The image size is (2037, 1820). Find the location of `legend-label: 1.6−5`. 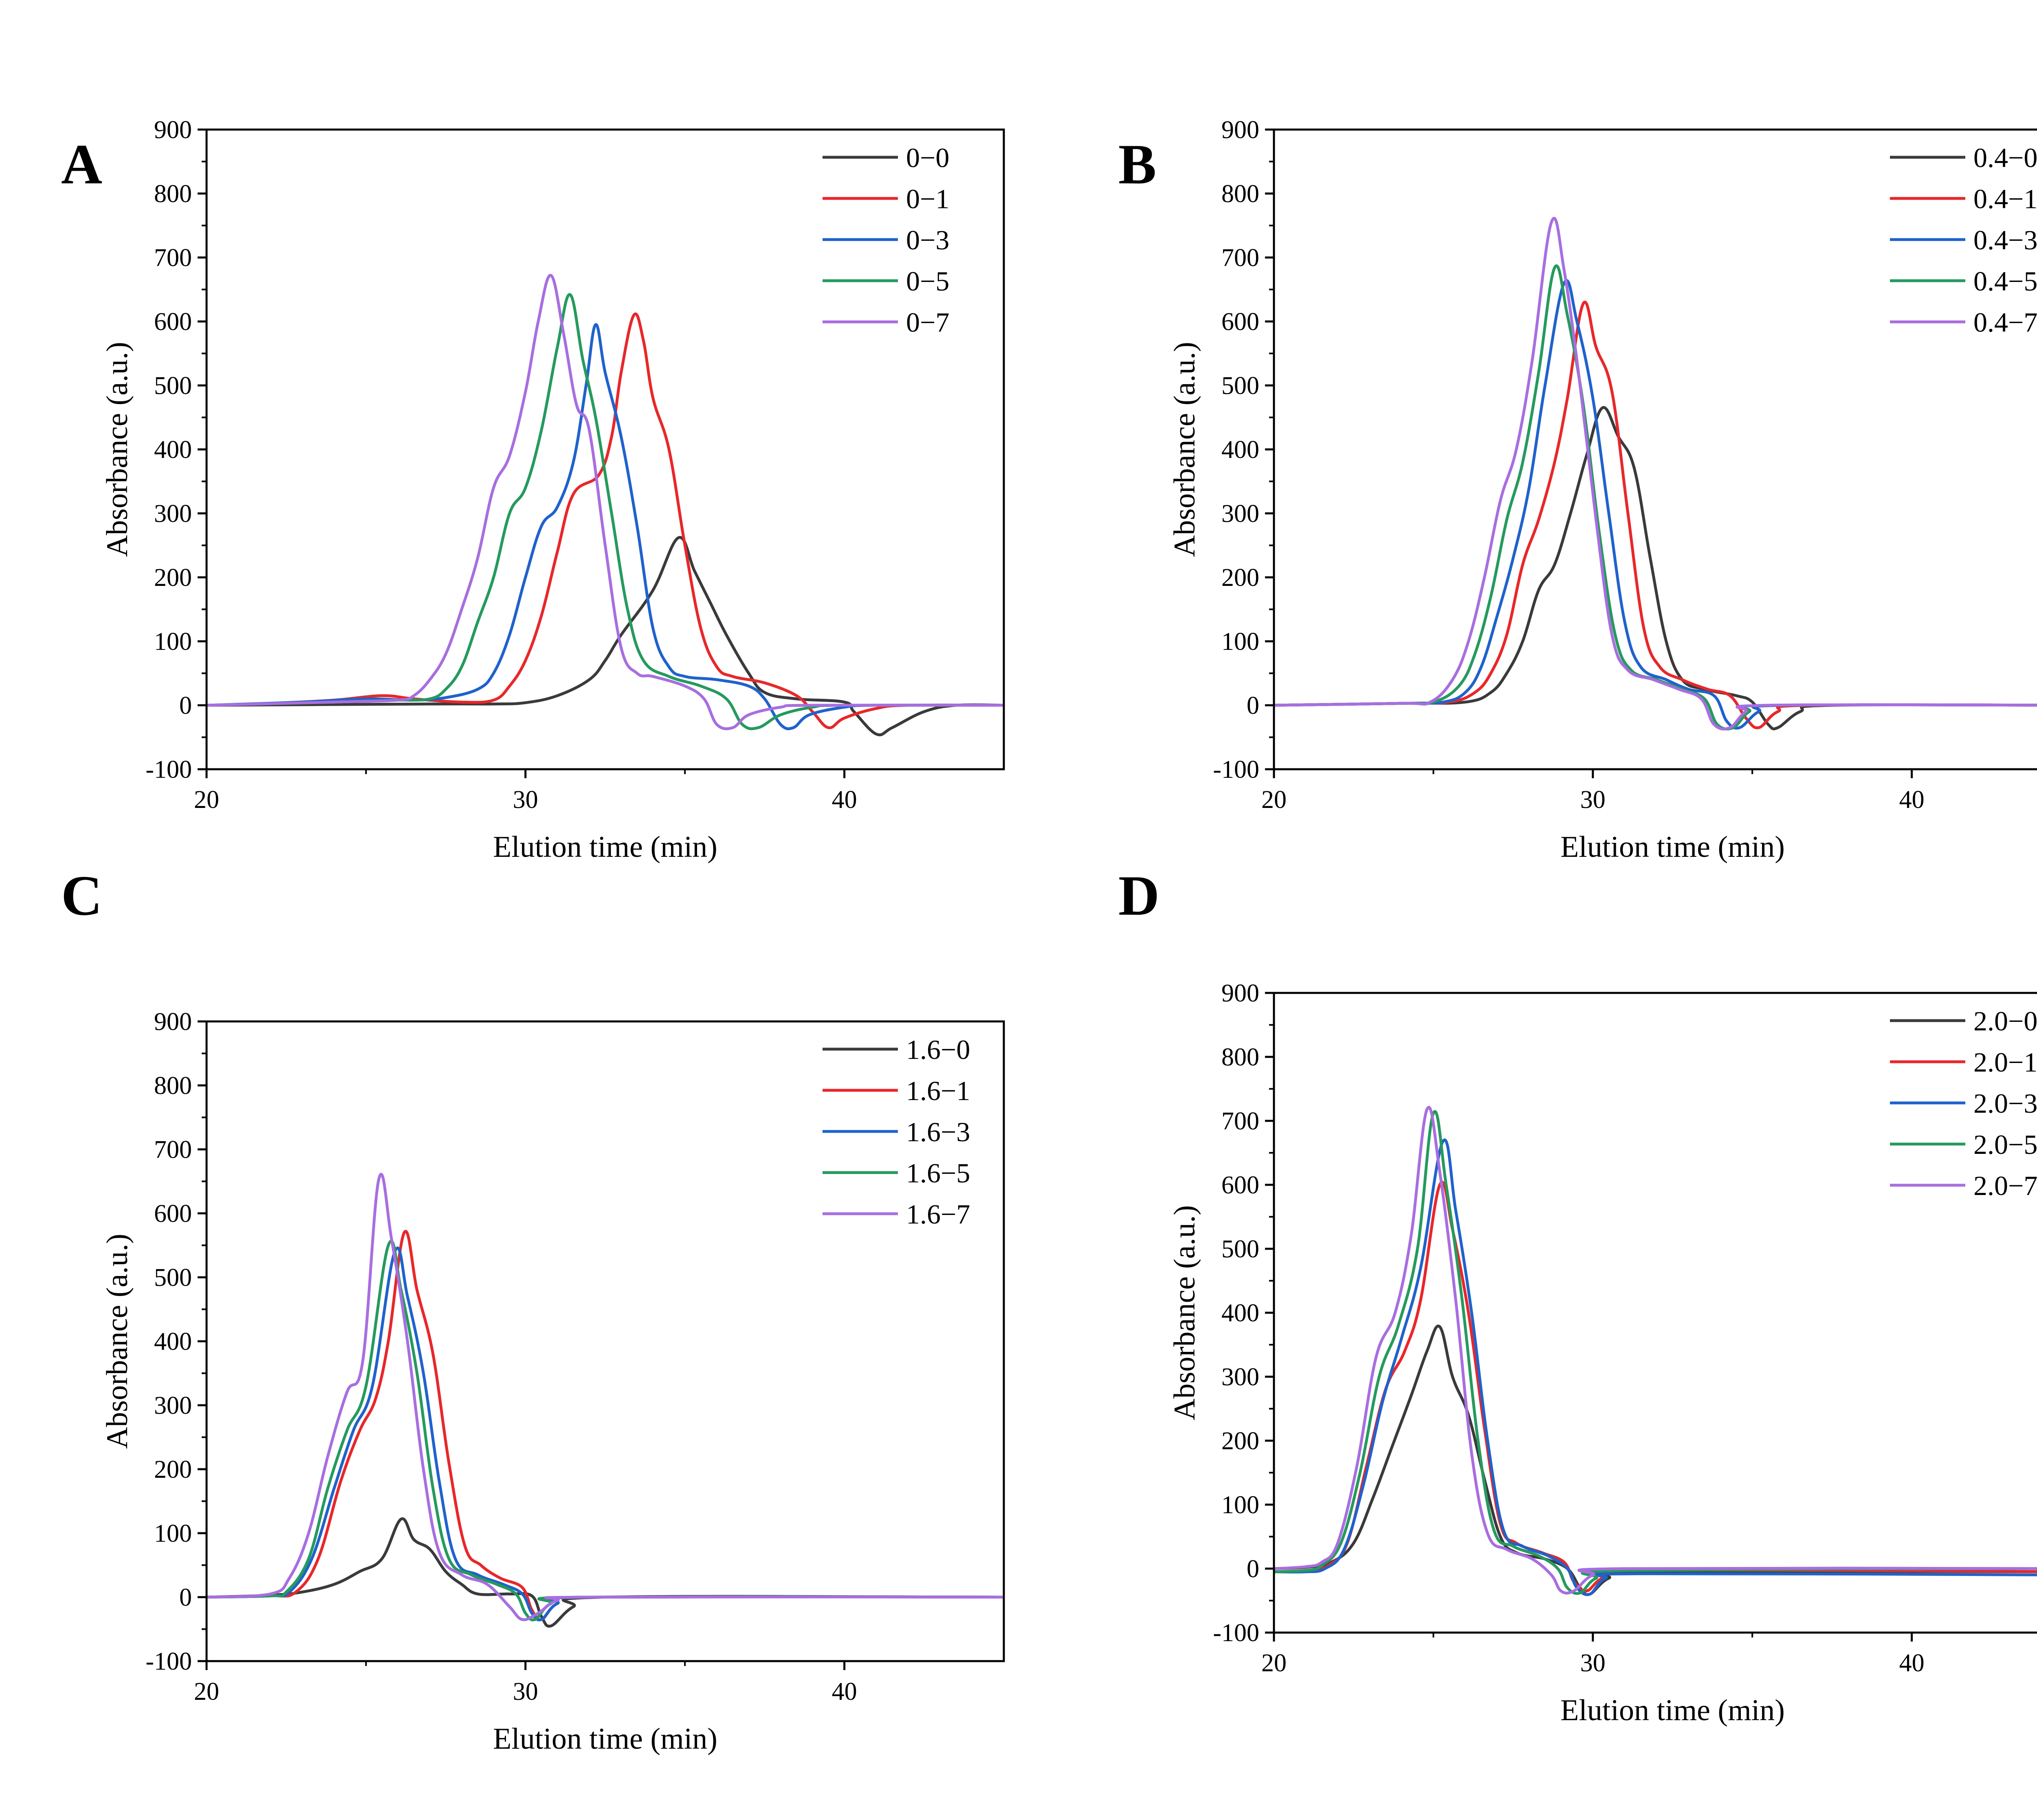

legend-label: 1.6−5 is located at coordinates (938, 1173).